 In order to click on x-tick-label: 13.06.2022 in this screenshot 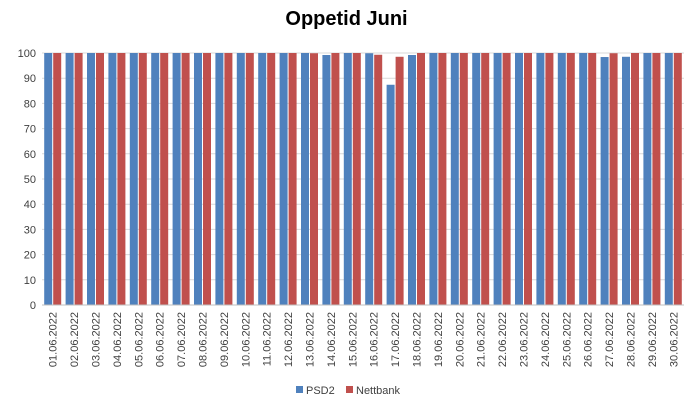, I will do `click(311, 339)`.